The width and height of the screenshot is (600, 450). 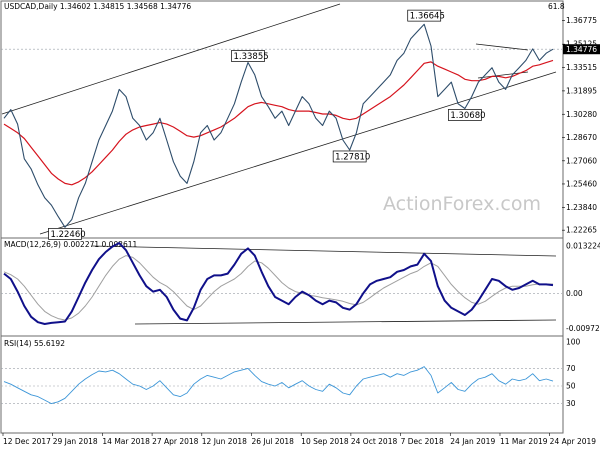 I want to click on price-tick-label: 1.25460, so click(x=581, y=183).